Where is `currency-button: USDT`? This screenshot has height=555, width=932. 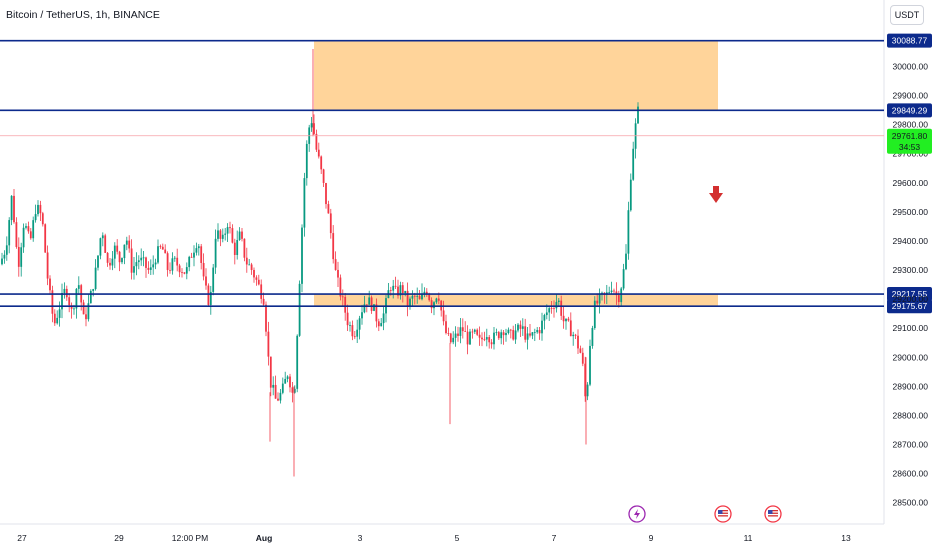 currency-button: USDT is located at coordinates (907, 15).